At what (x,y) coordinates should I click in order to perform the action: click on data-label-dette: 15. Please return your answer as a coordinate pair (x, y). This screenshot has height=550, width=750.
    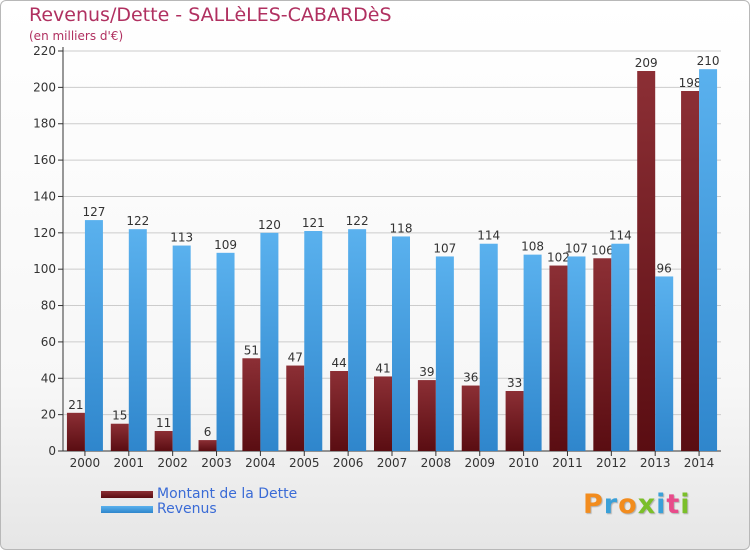
    Looking at the image, I should click on (119, 416).